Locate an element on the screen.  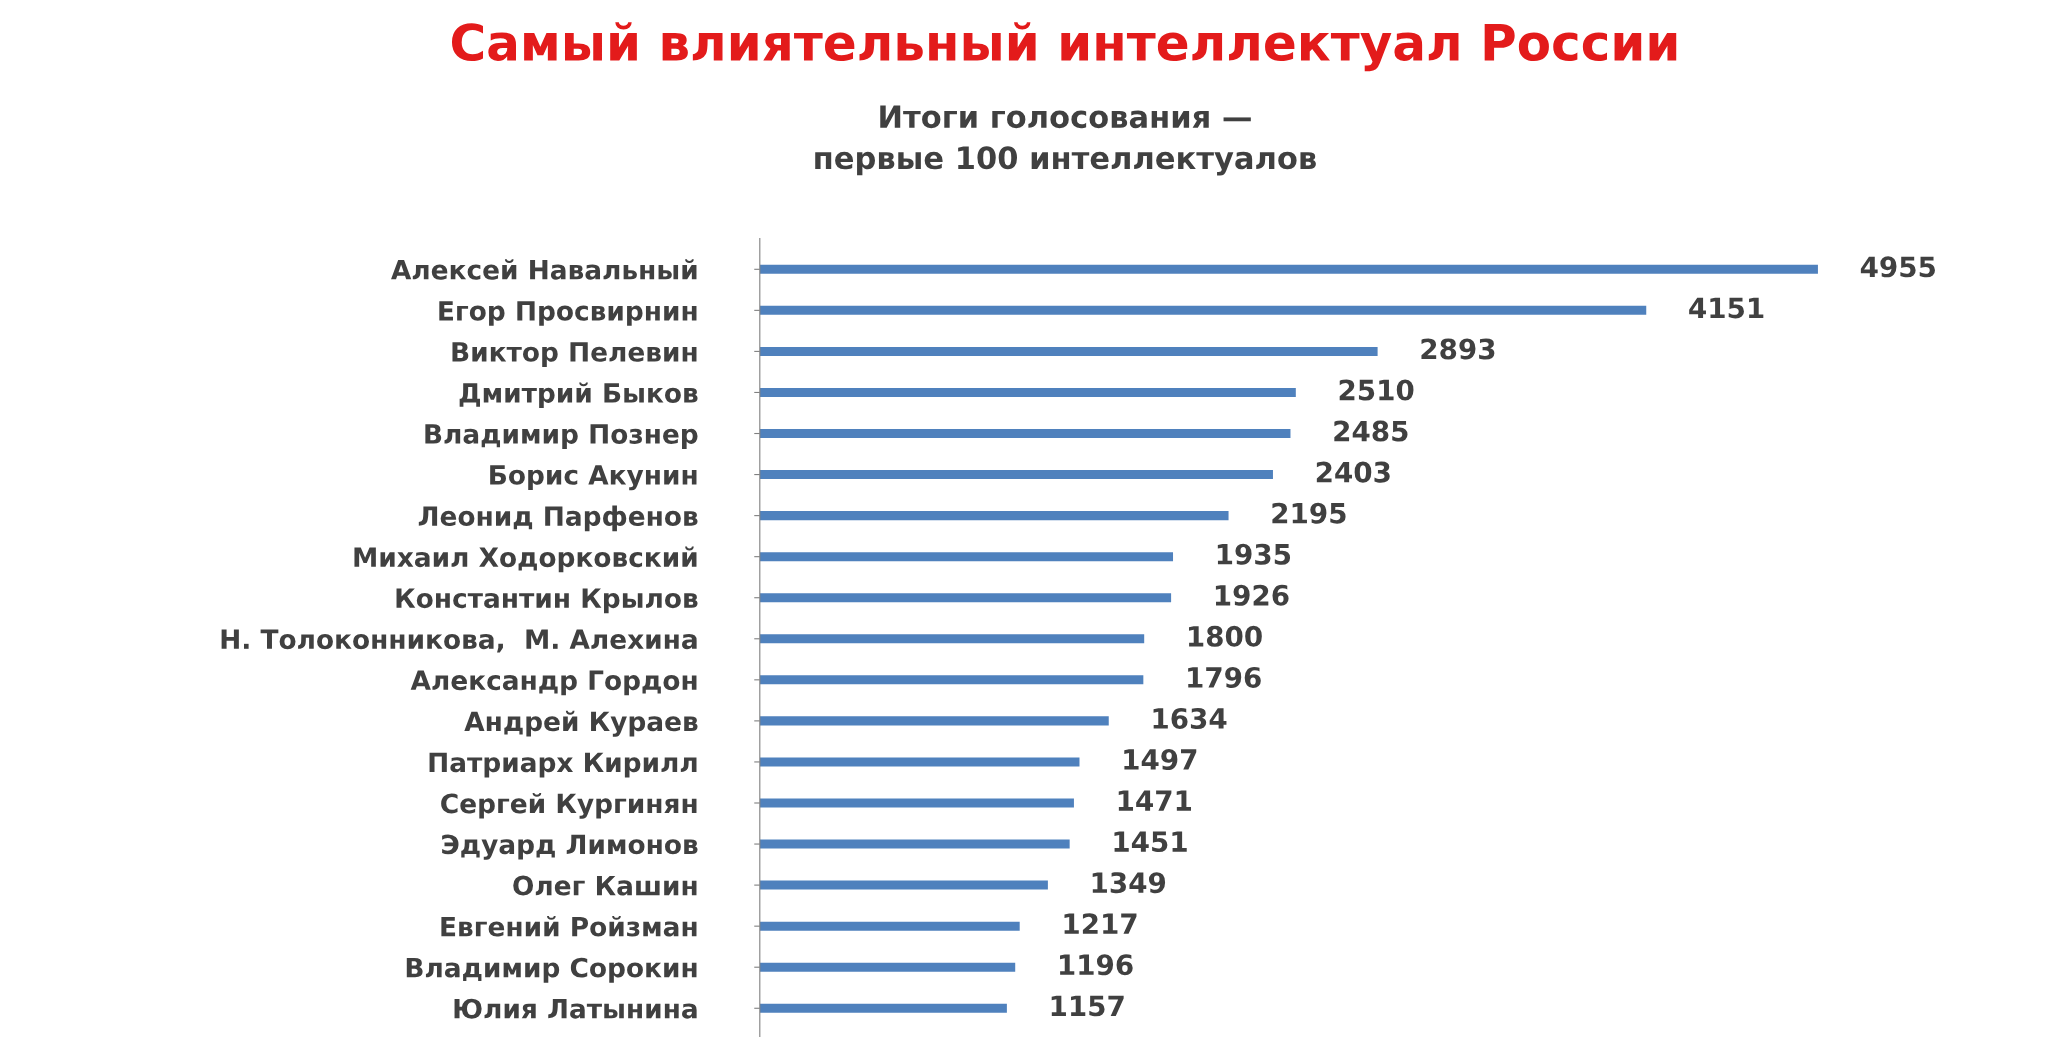
data-label: 4151 is located at coordinates (1726, 308).